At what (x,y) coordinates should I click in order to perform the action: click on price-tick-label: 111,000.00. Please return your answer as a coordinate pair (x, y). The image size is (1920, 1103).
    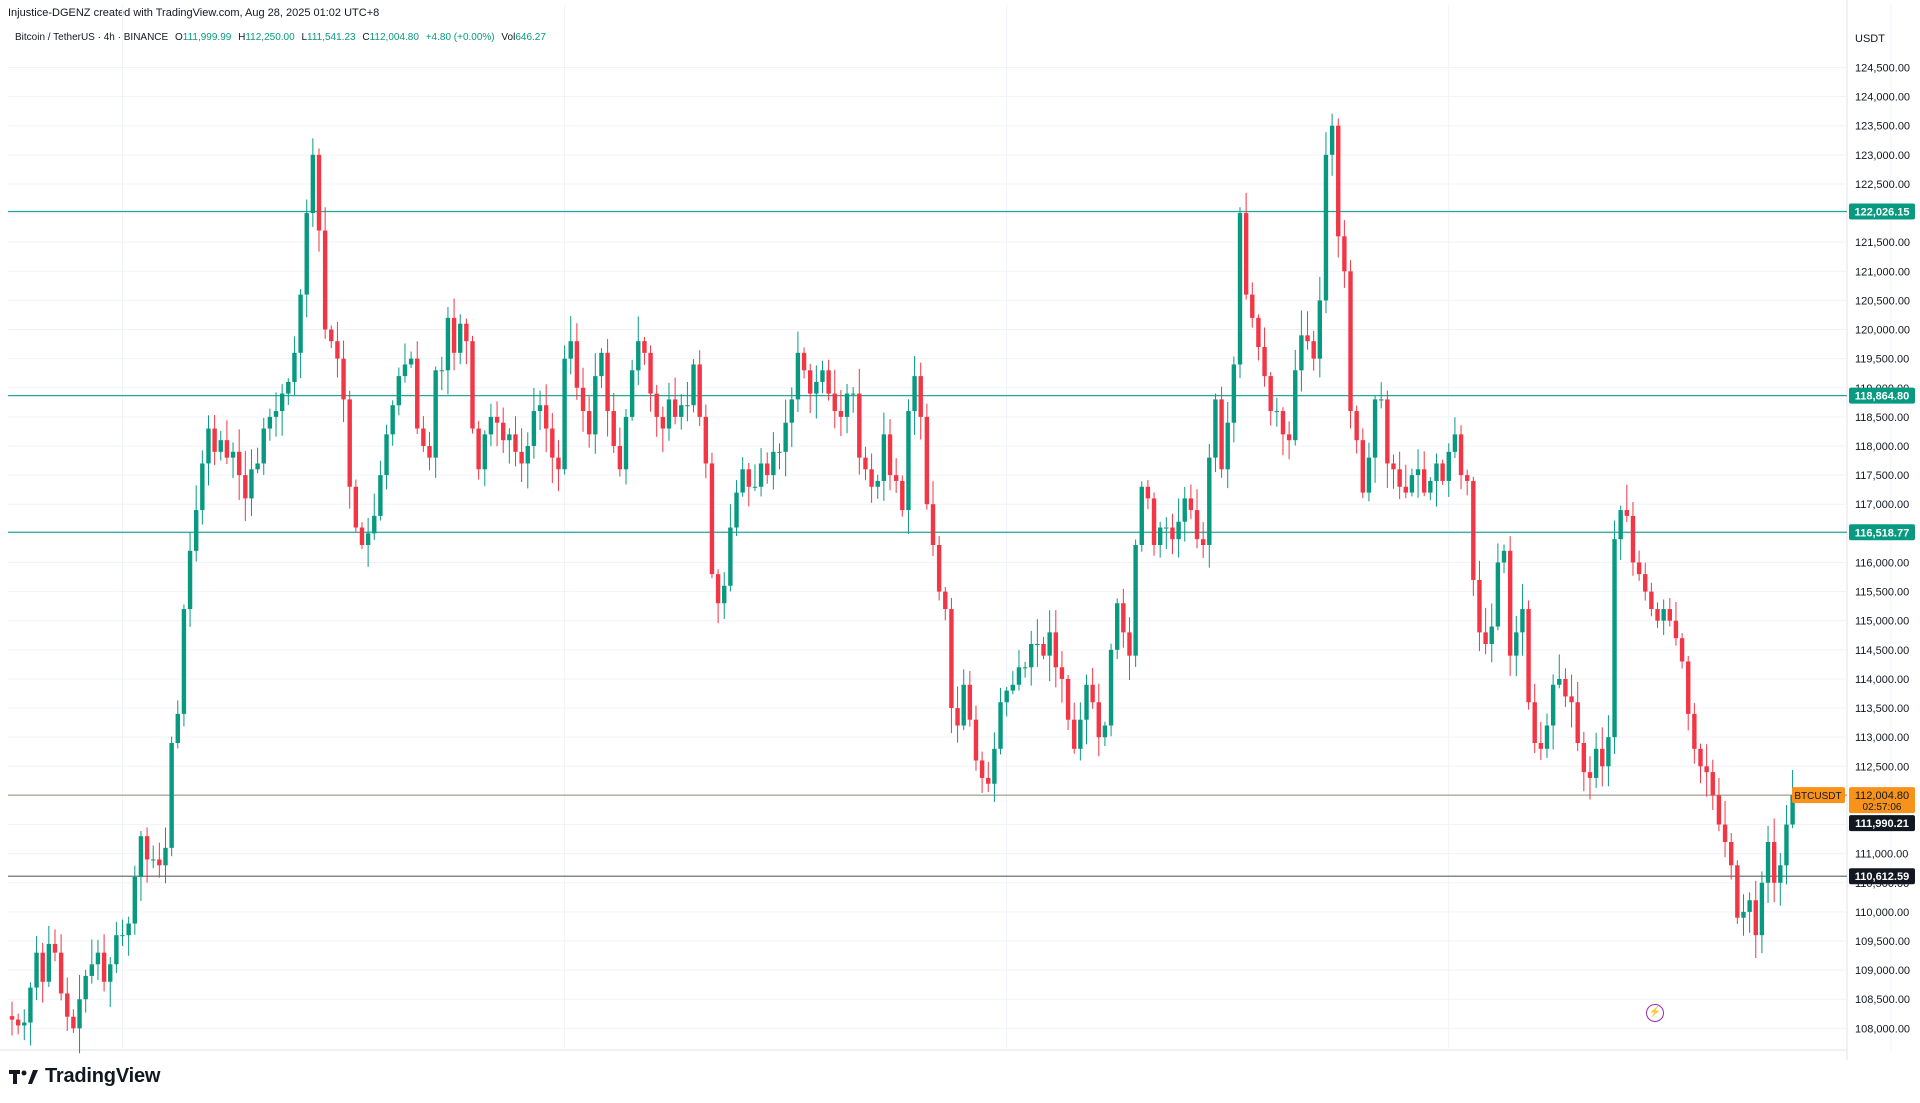
    Looking at the image, I should click on (1881, 855).